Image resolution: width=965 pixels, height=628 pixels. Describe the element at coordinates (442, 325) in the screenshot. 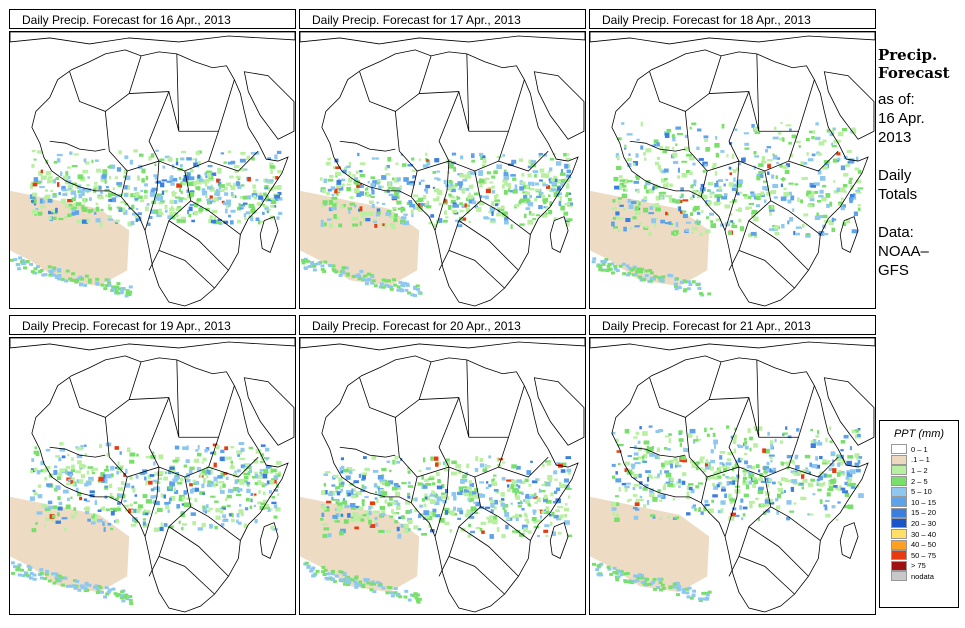

I see `panel-title: Daily Precip. Forecast for 20 Apr., 2013` at that location.